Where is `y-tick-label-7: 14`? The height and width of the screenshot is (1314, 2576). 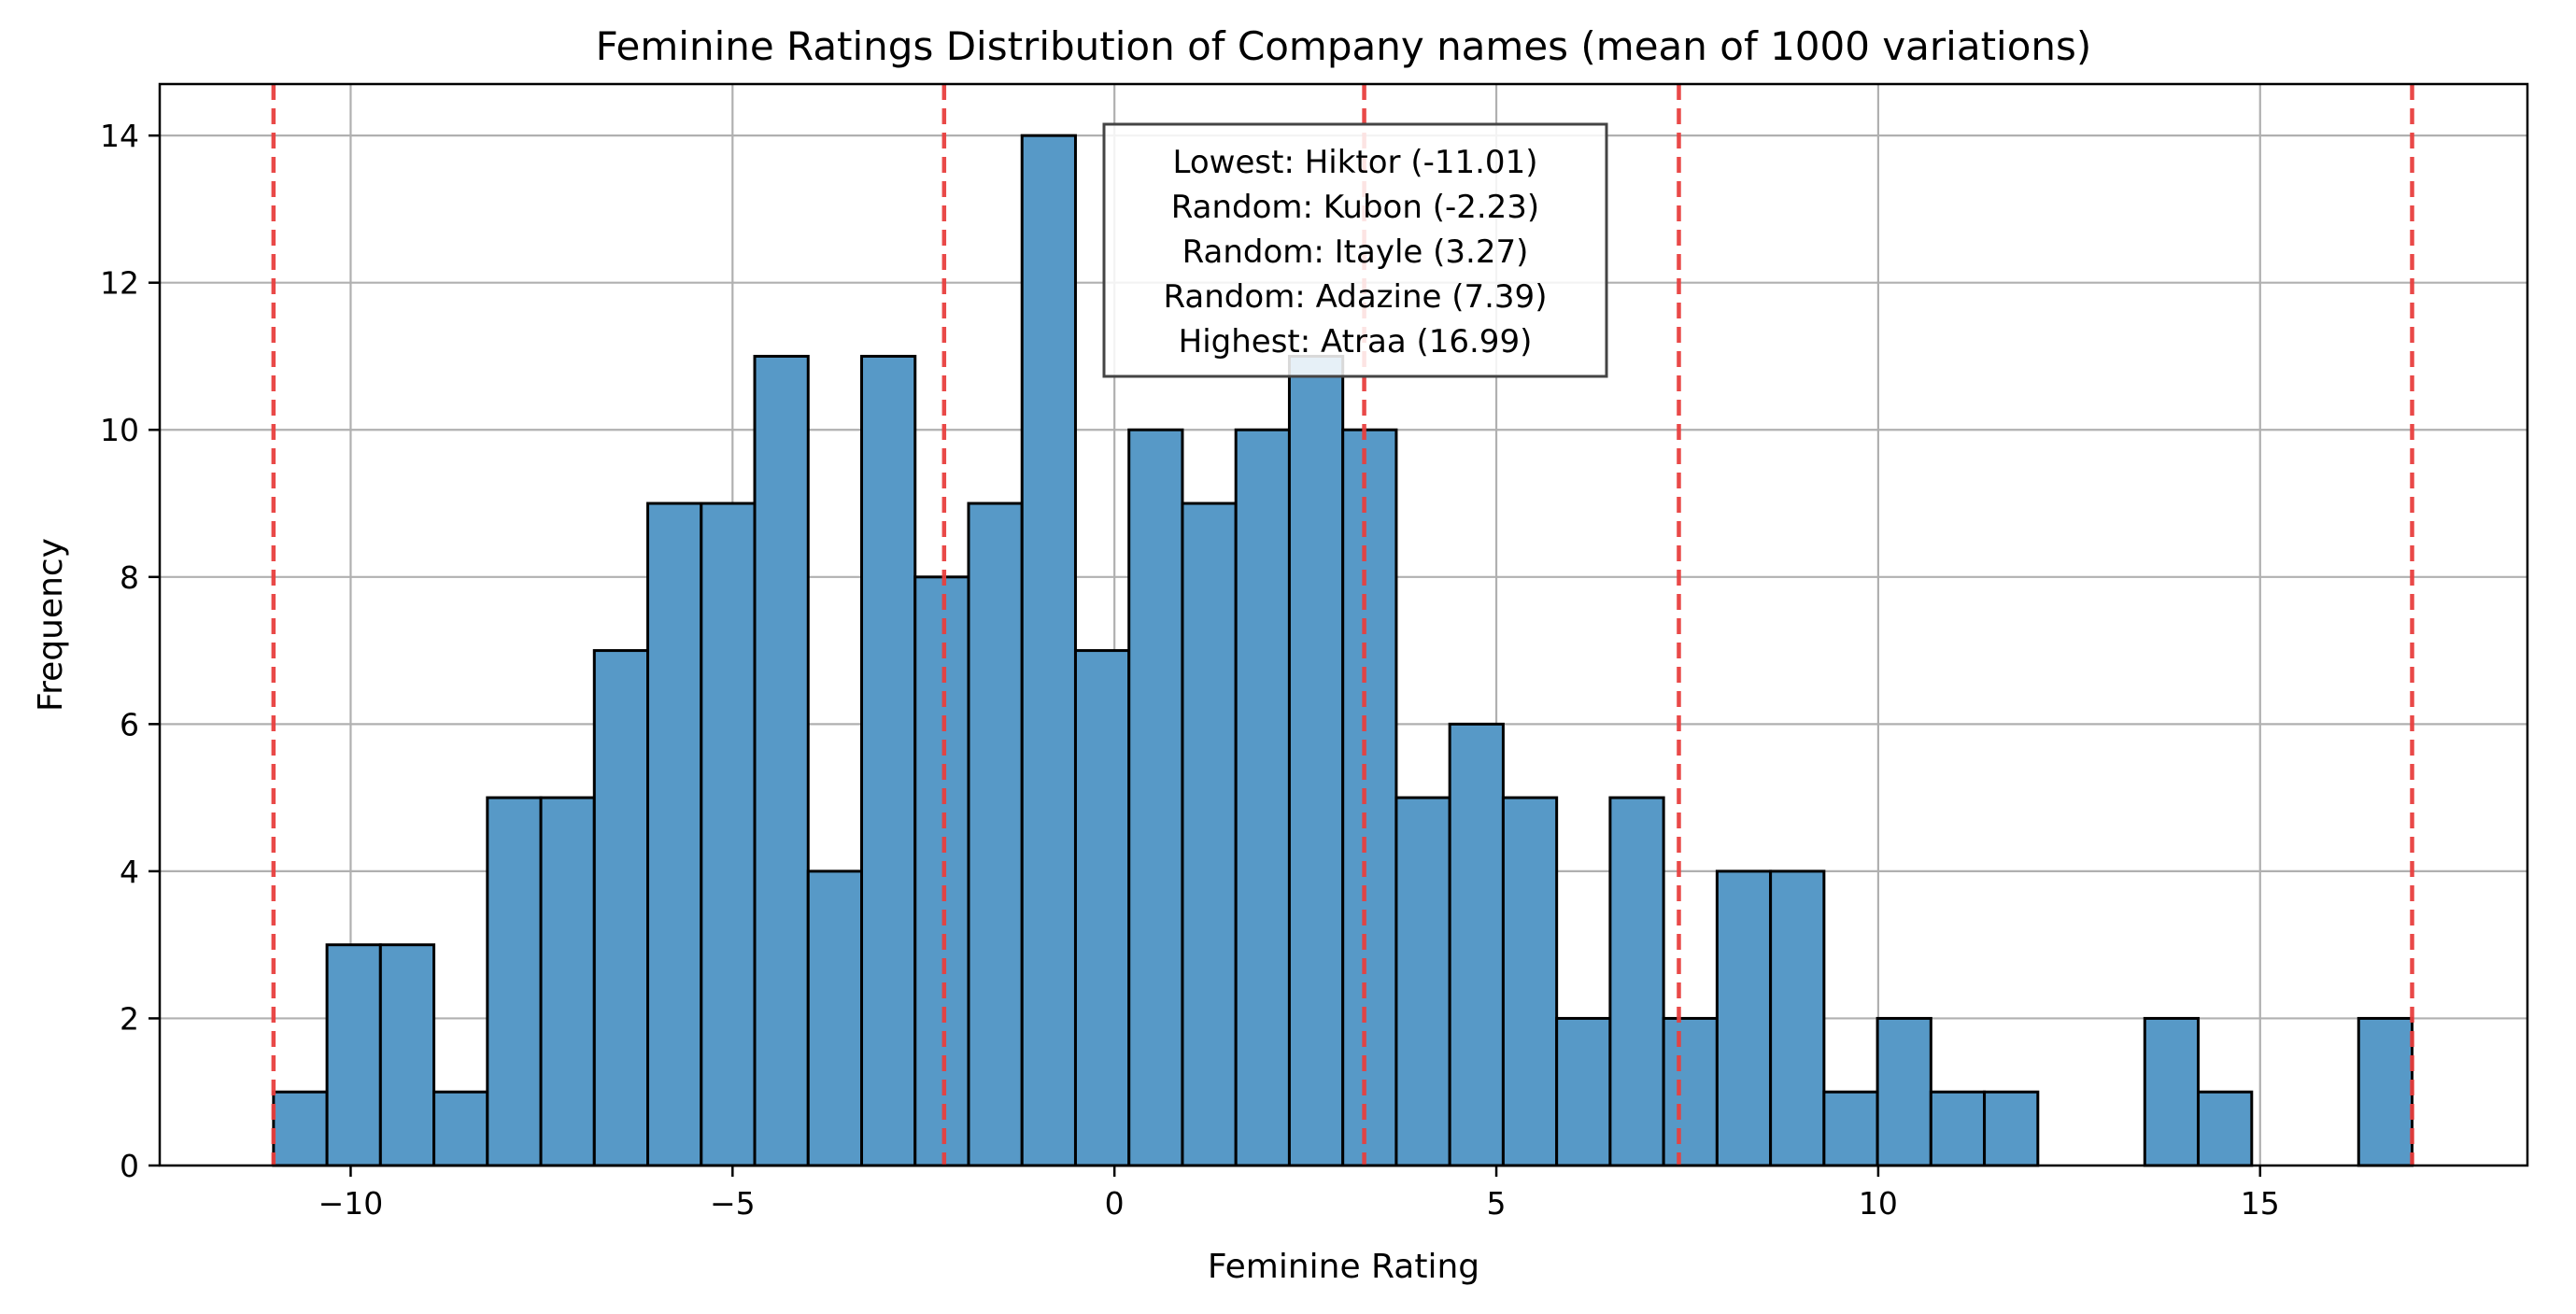 y-tick-label-7: 14 is located at coordinates (119, 136).